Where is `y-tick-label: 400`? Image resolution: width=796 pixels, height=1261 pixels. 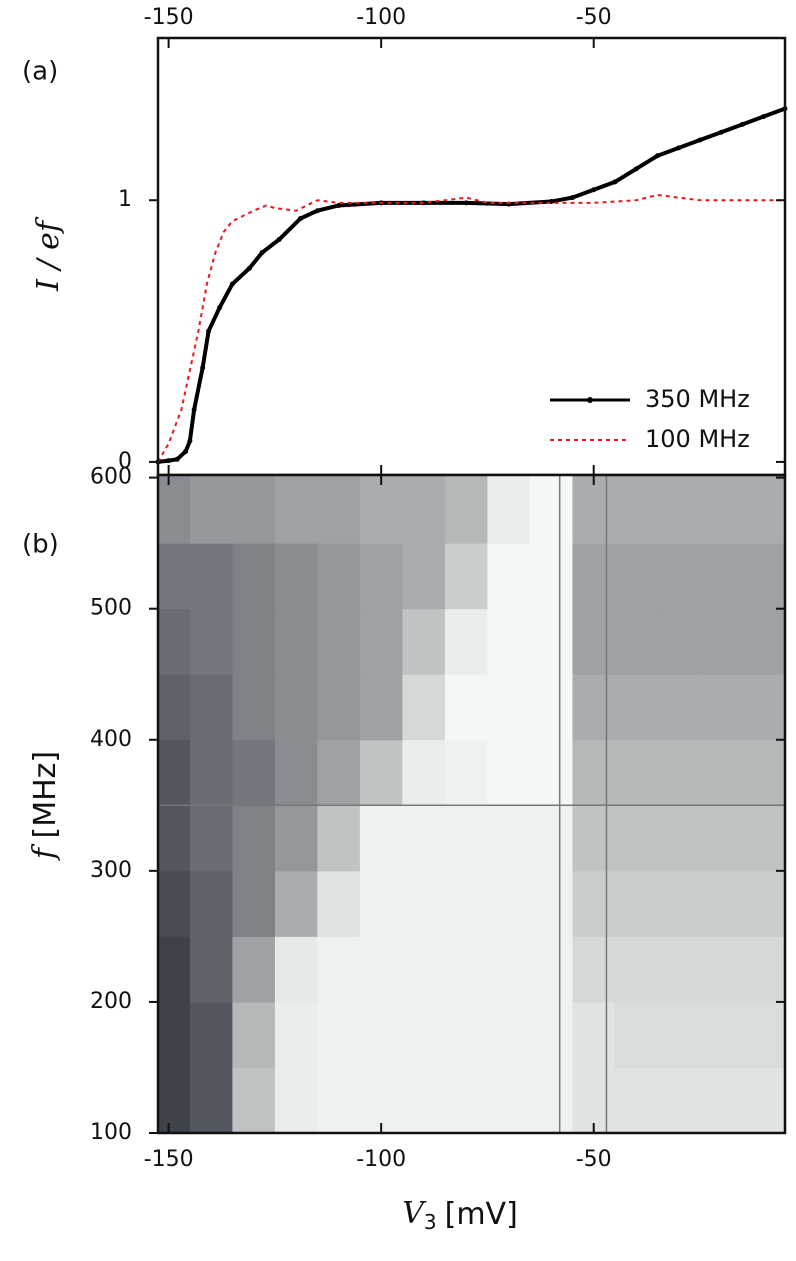 y-tick-label: 400 is located at coordinates (111, 739).